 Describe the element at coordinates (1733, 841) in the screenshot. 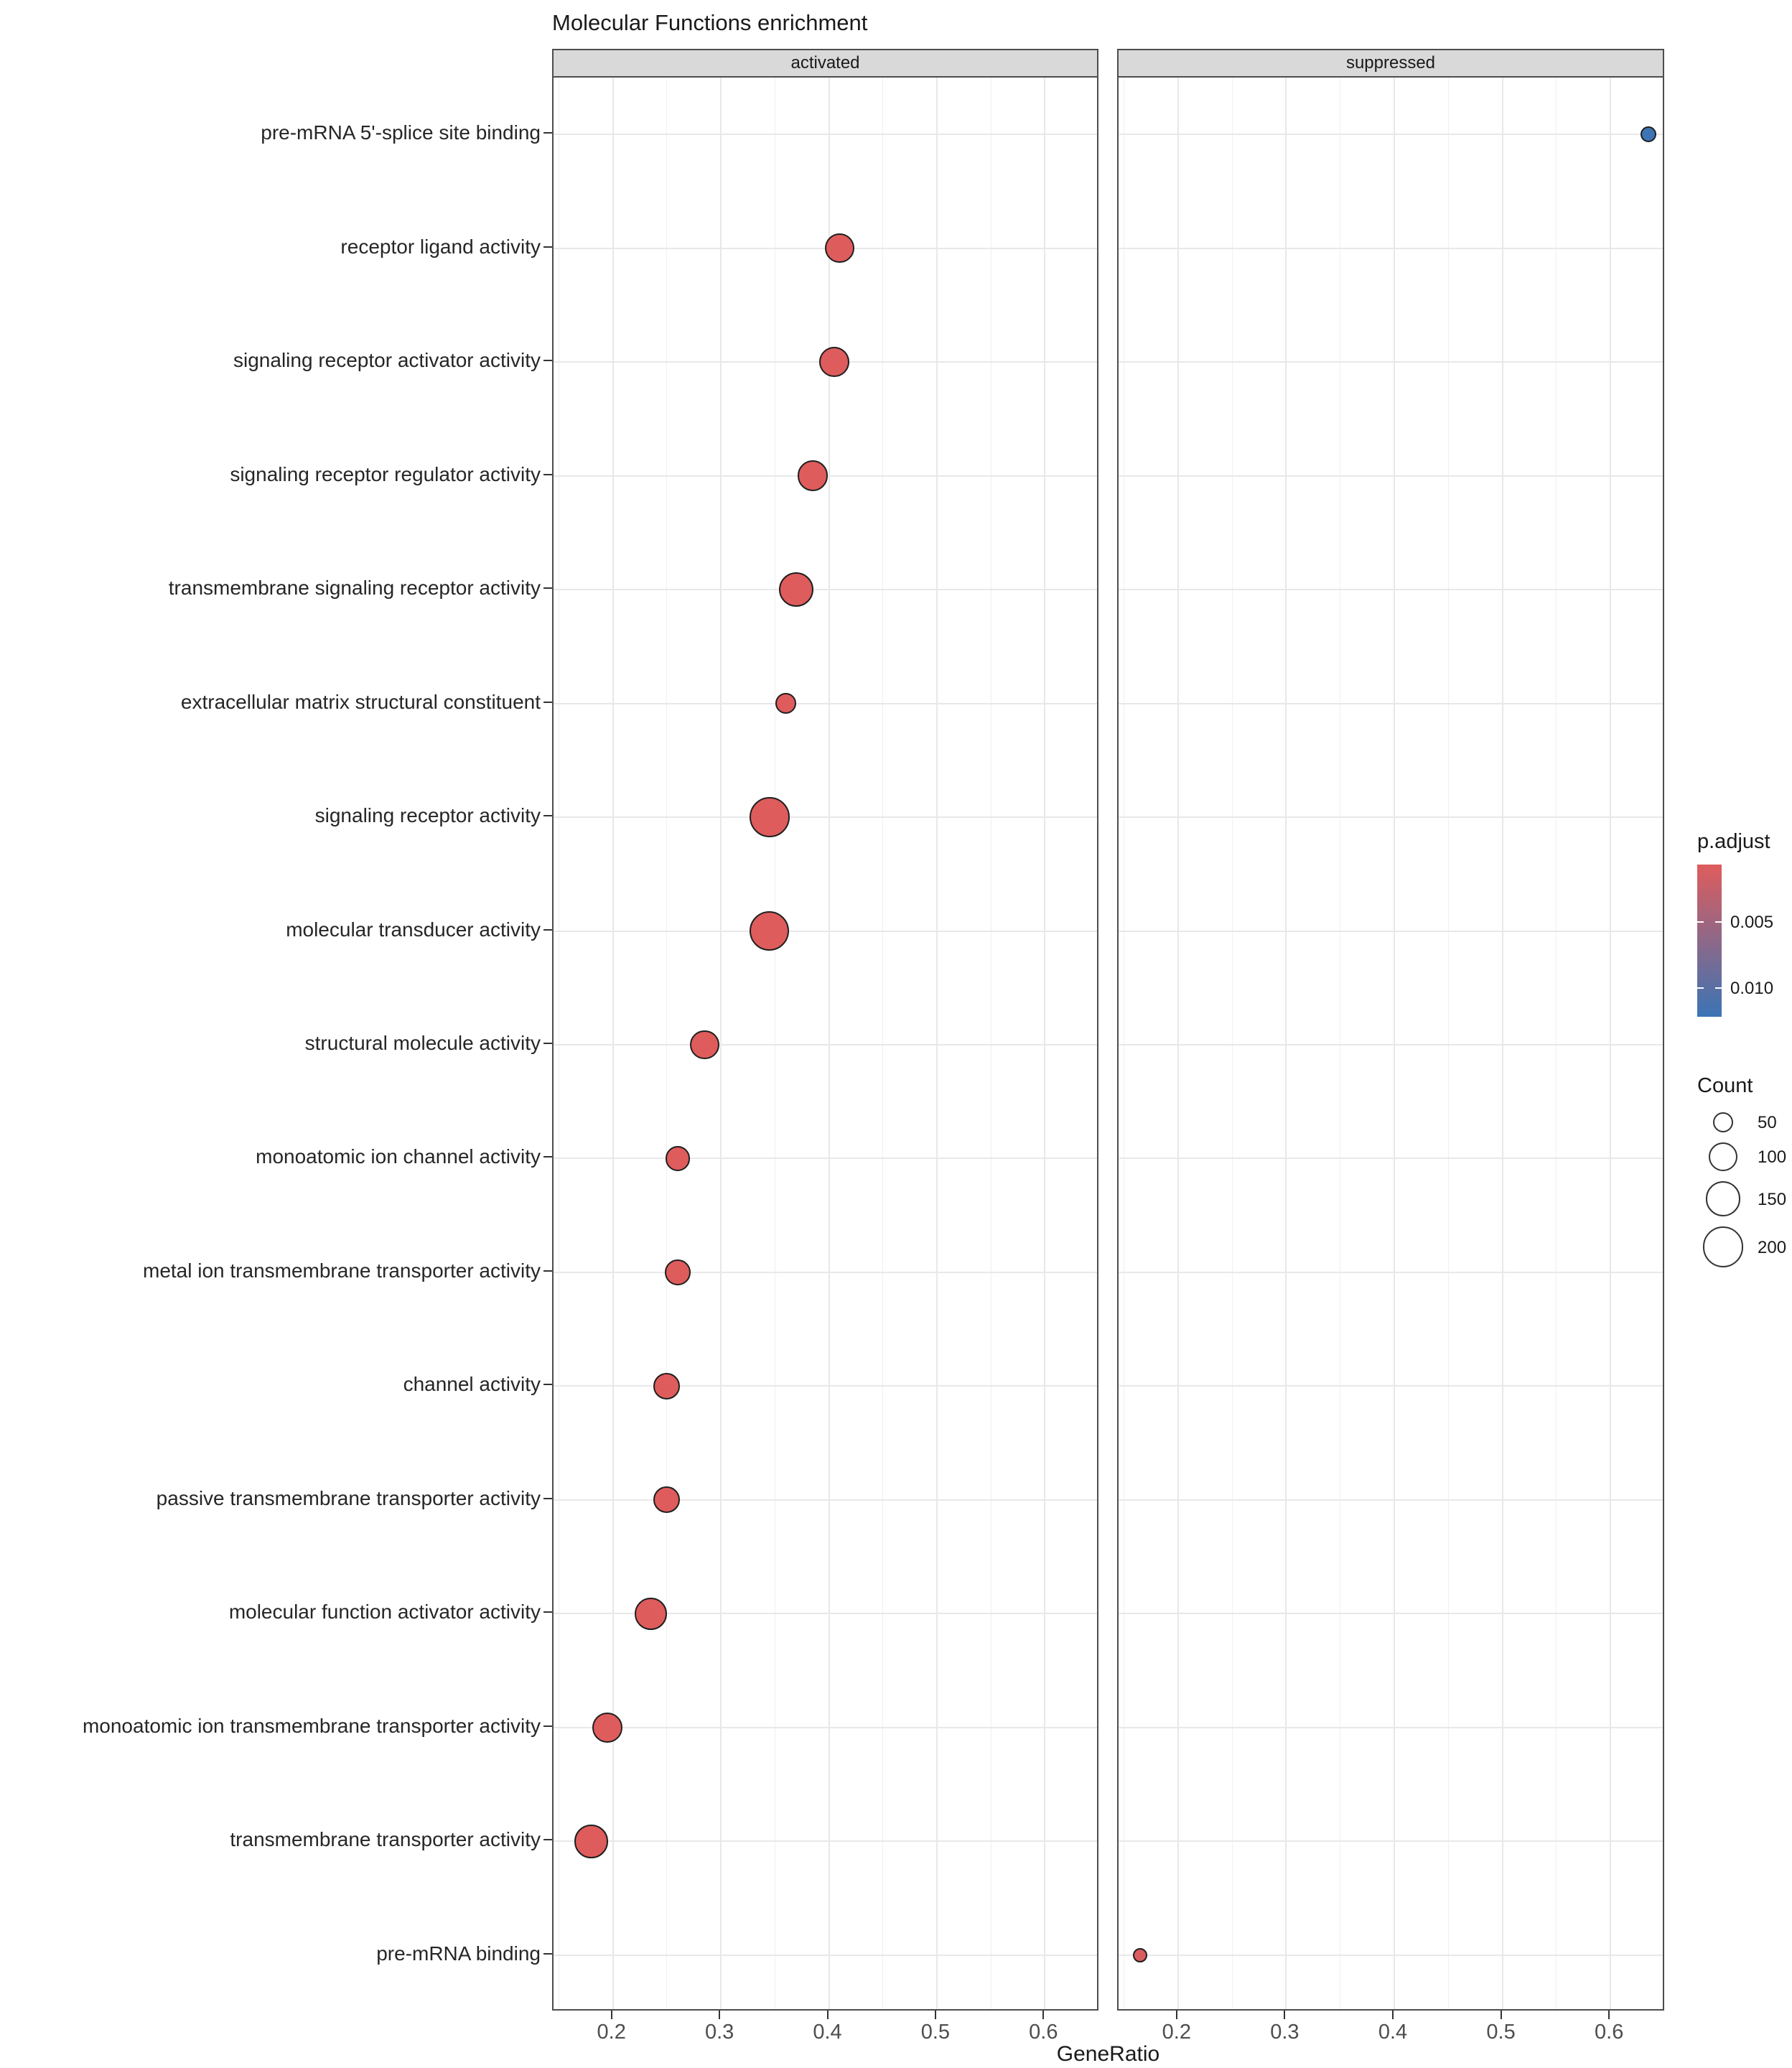

I see `legend-padjust-title: p.adjust` at that location.